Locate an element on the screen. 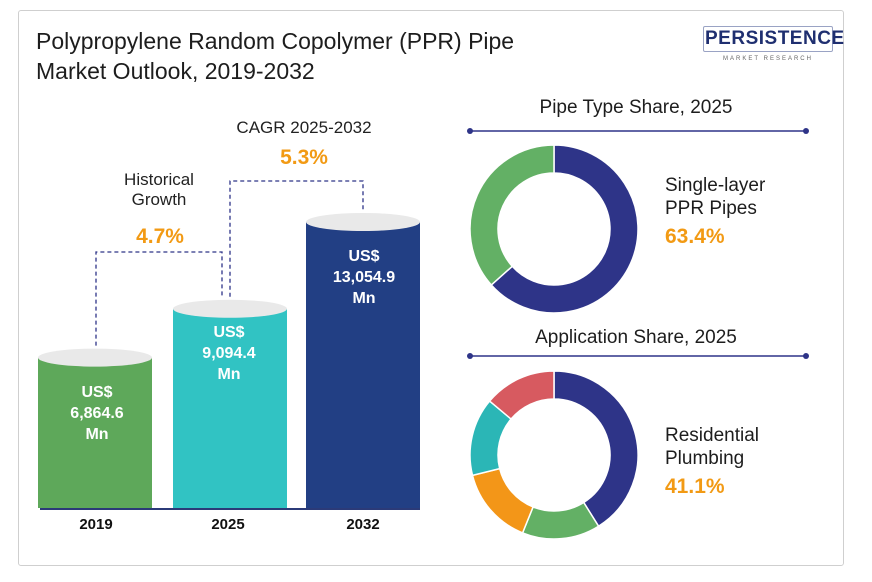  bar-label-2019-value: 6,864.6 is located at coordinates (97, 413).